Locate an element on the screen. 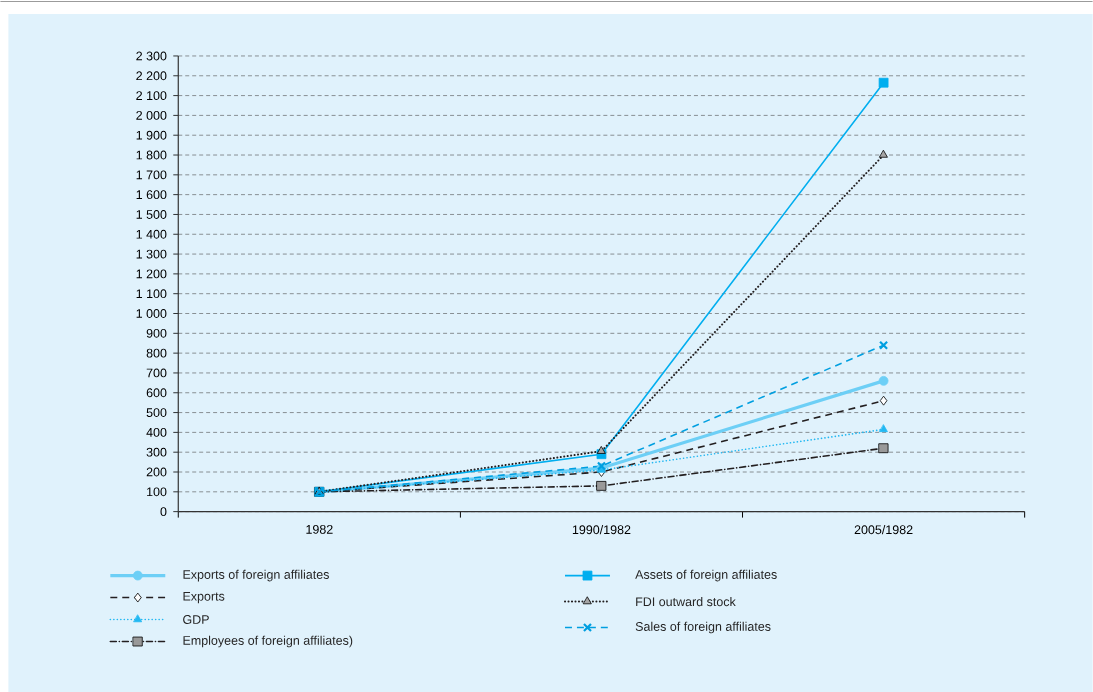  y-tick-label: 1 000 is located at coordinates (151, 313).